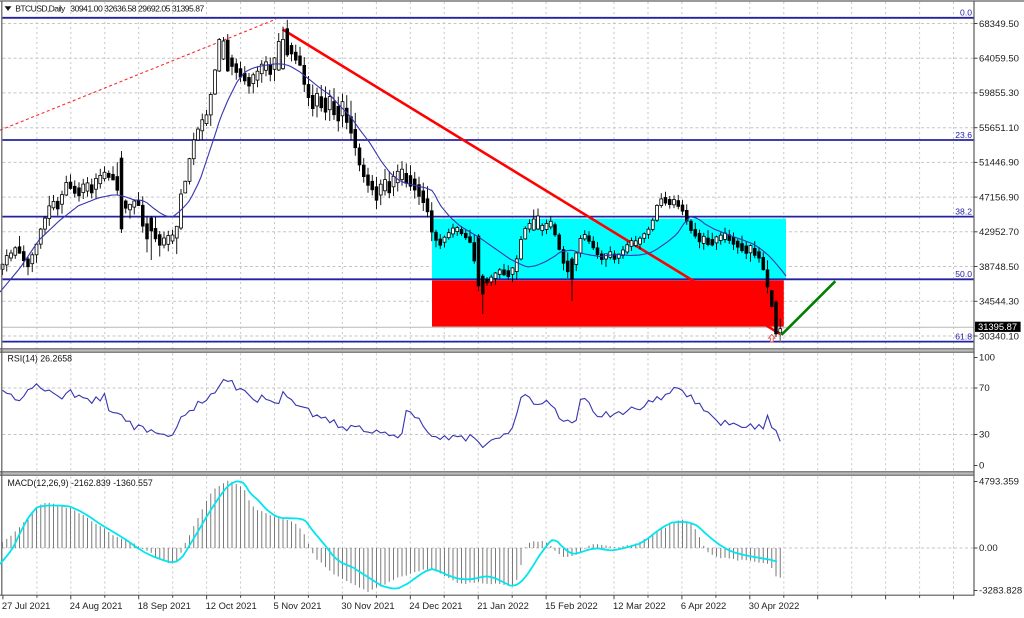 Image resolution: width=1024 pixels, height=618 pixels. What do you see at coordinates (987, 358) in the screenshot?
I see `svg-text: 100` at bounding box center [987, 358].